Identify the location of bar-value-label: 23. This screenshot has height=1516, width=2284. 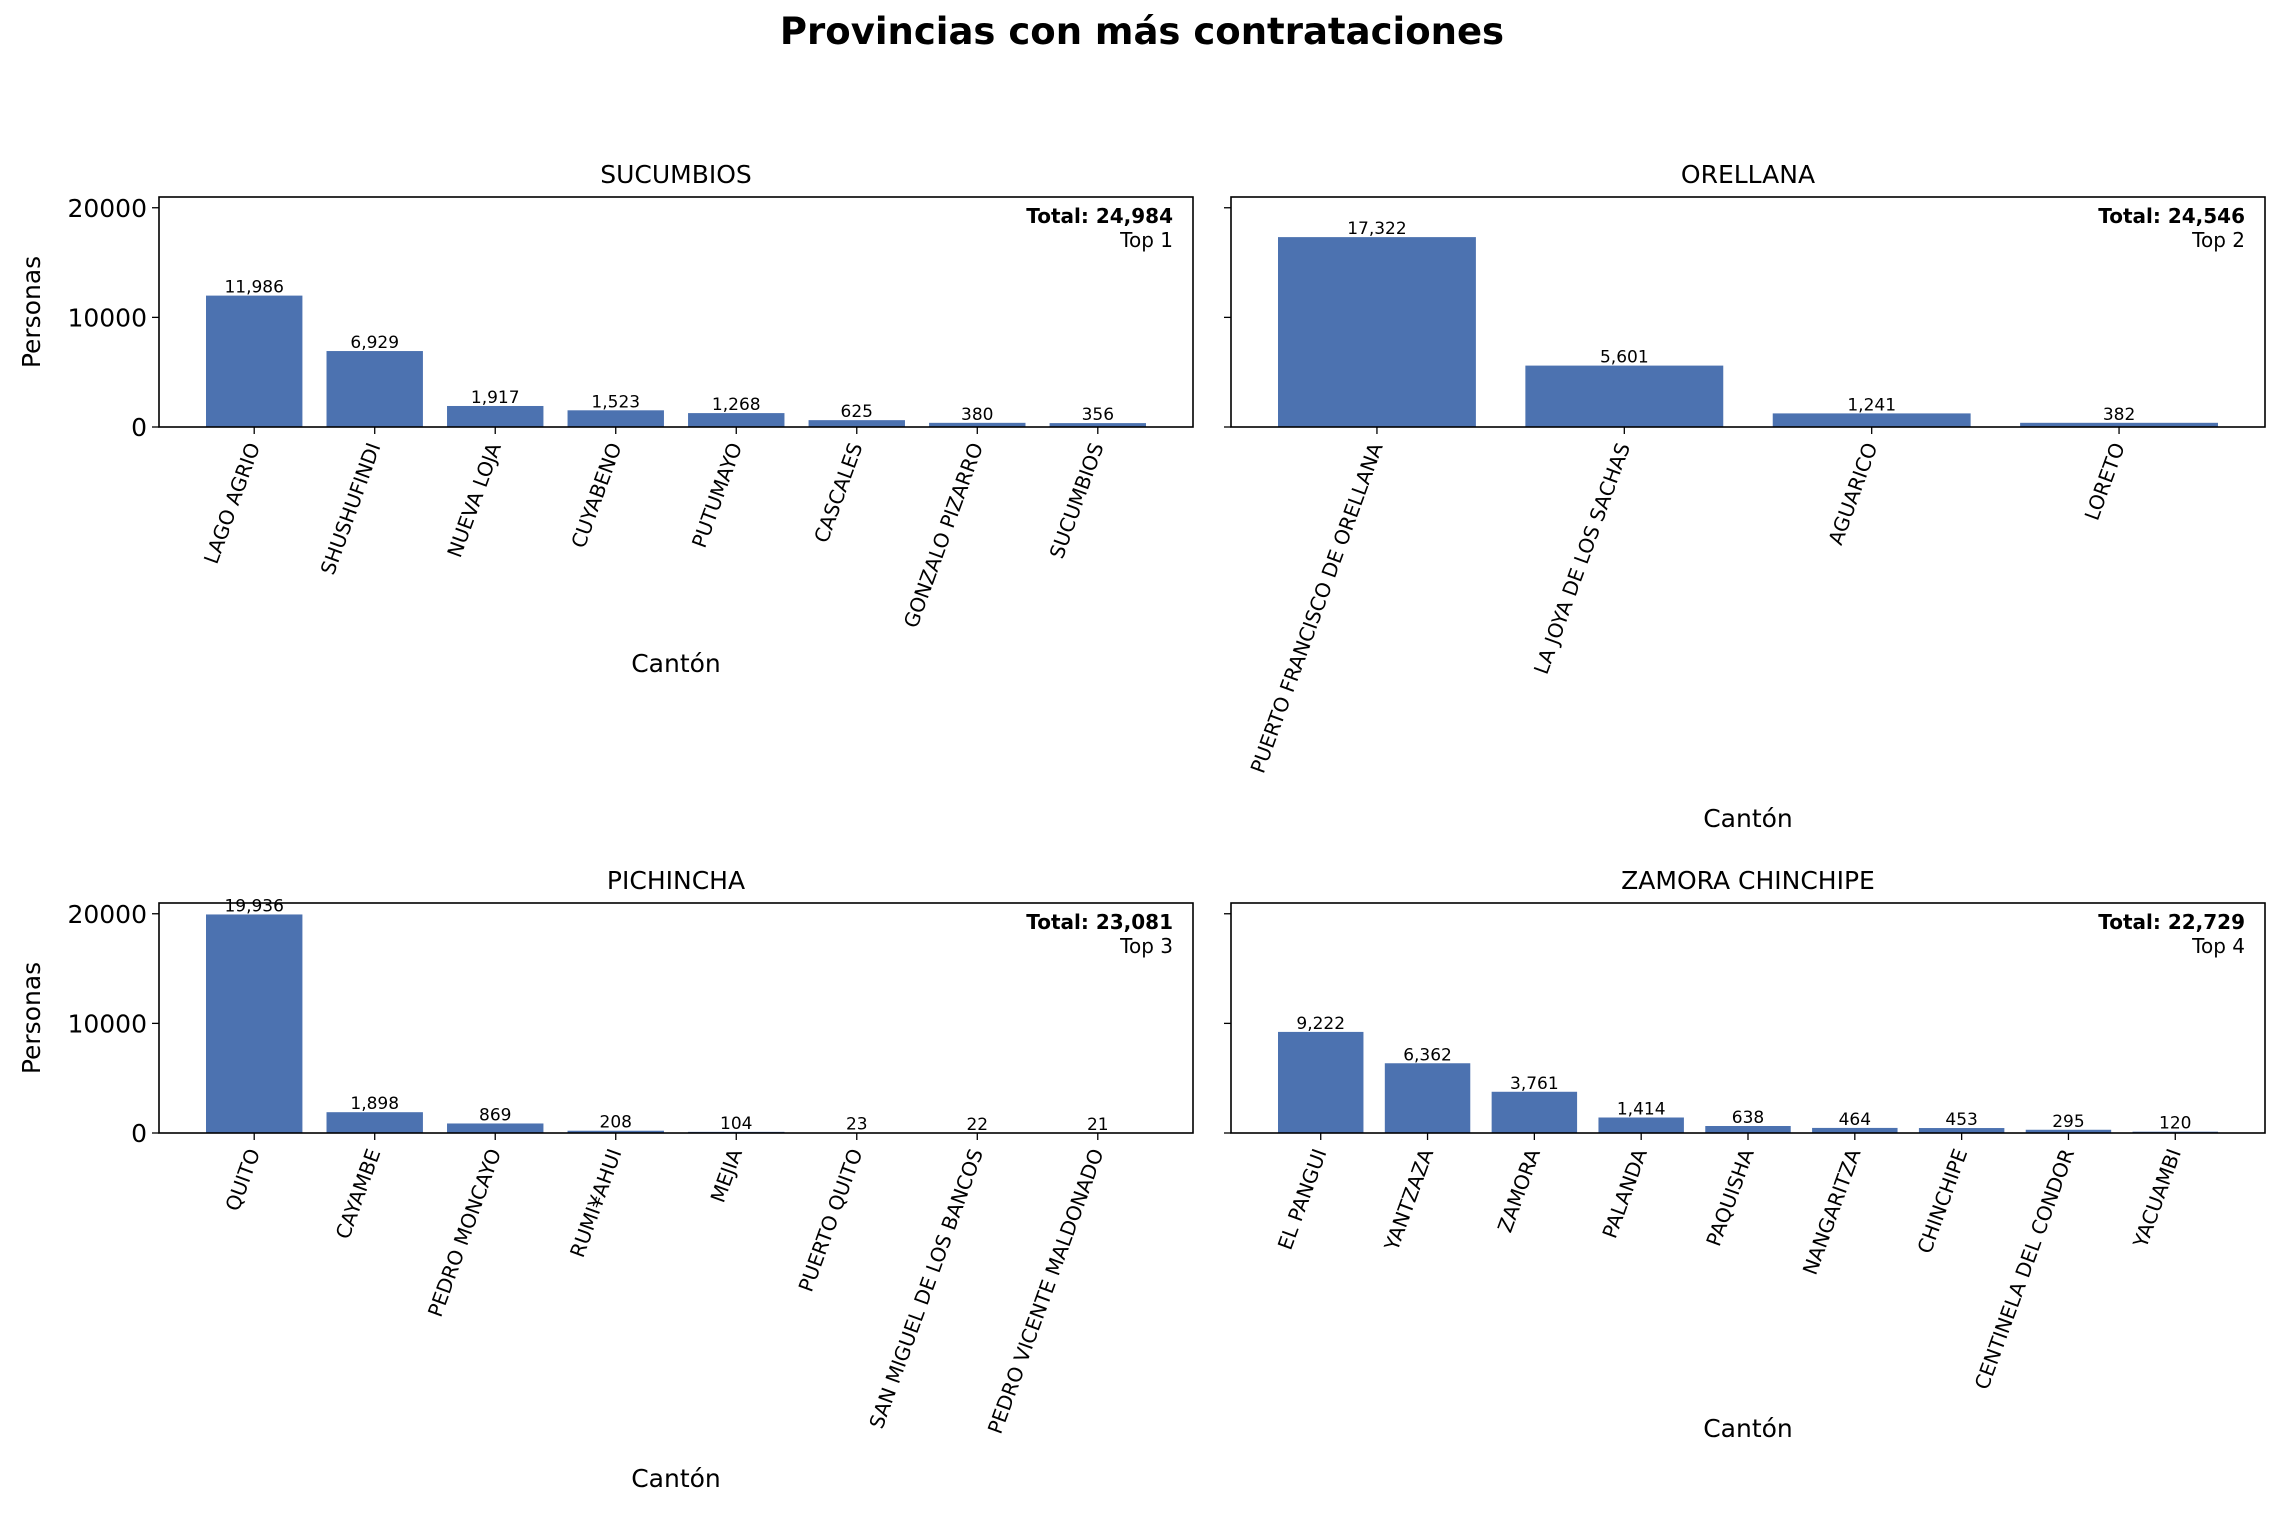
(857, 1125).